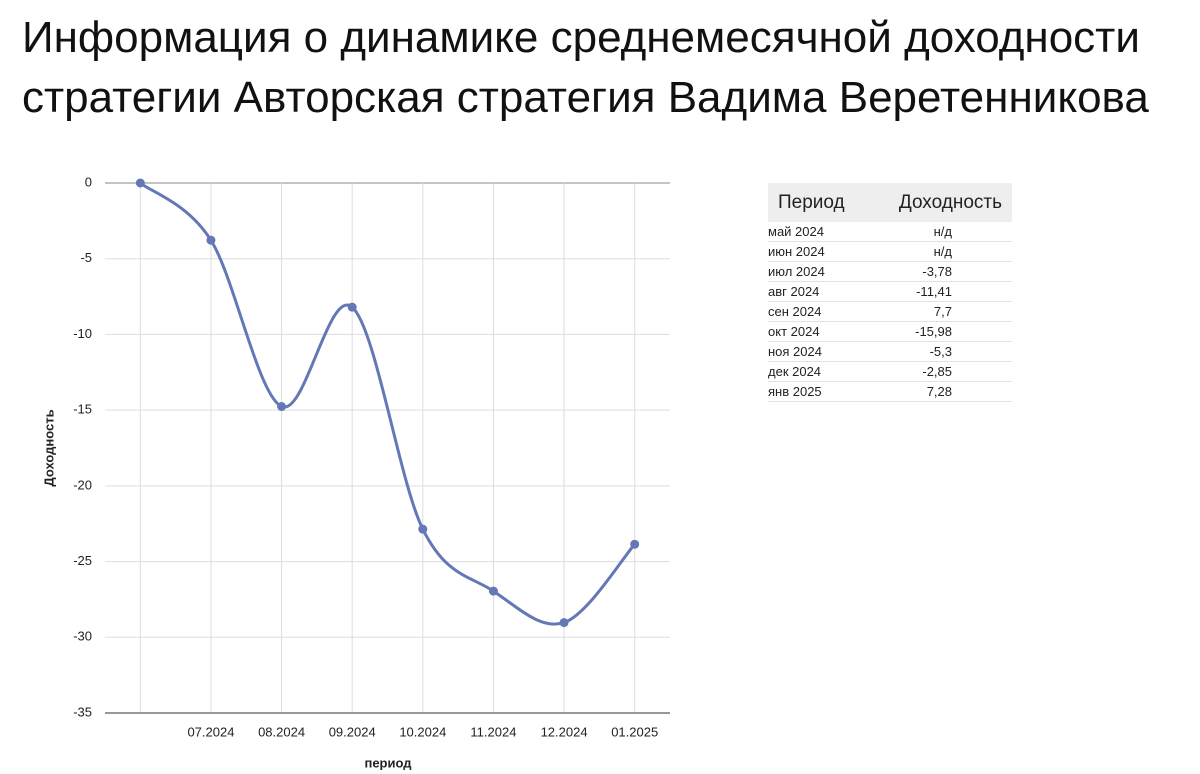 This screenshot has height=774, width=1200. What do you see at coordinates (82, 560) in the screenshot?
I see `y-tick-label: -25` at bounding box center [82, 560].